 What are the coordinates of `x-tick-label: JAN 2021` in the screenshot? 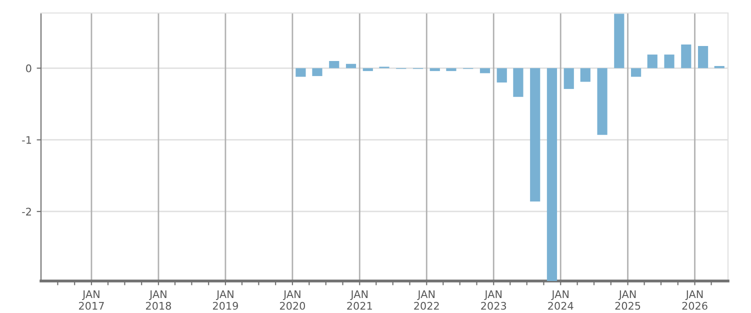 It's located at (359, 300).